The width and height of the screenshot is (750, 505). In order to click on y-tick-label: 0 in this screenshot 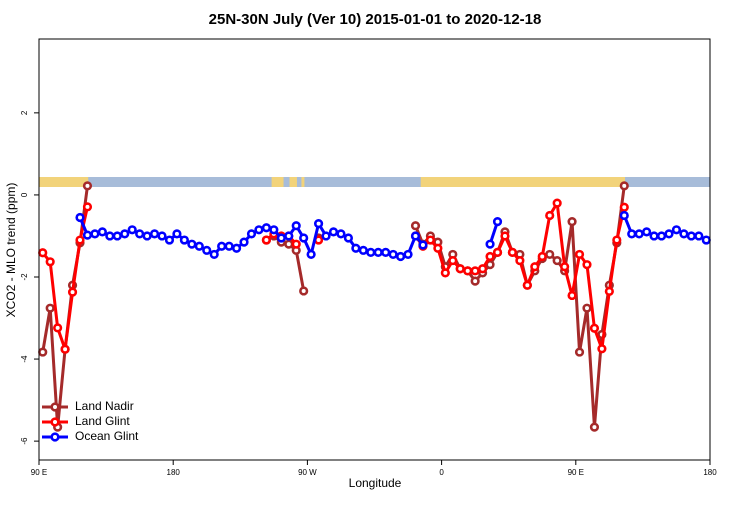, I will do `click(24, 194)`.